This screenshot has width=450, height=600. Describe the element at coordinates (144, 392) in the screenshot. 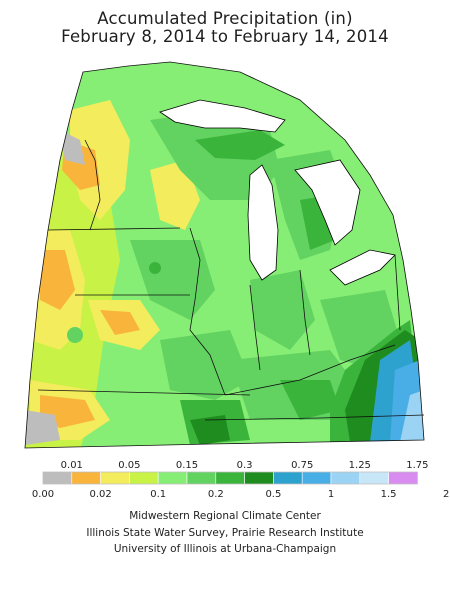

I see `ks-ok-line` at that location.